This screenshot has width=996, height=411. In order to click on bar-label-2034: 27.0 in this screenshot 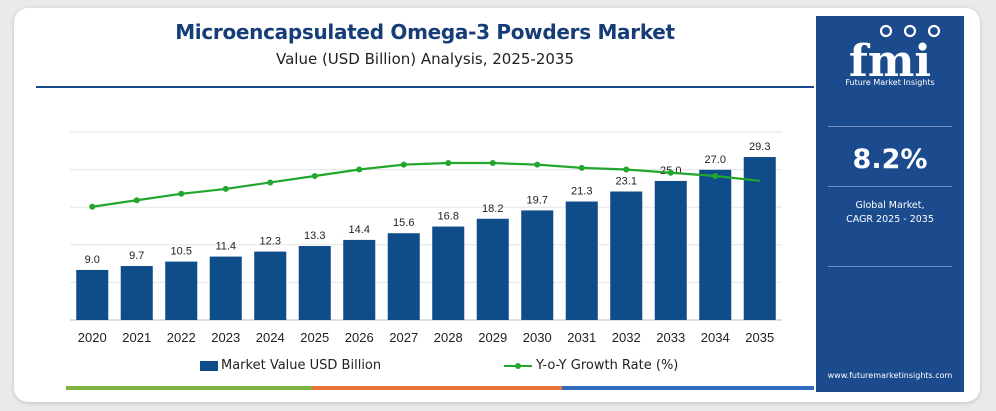, I will do `click(715, 160)`.